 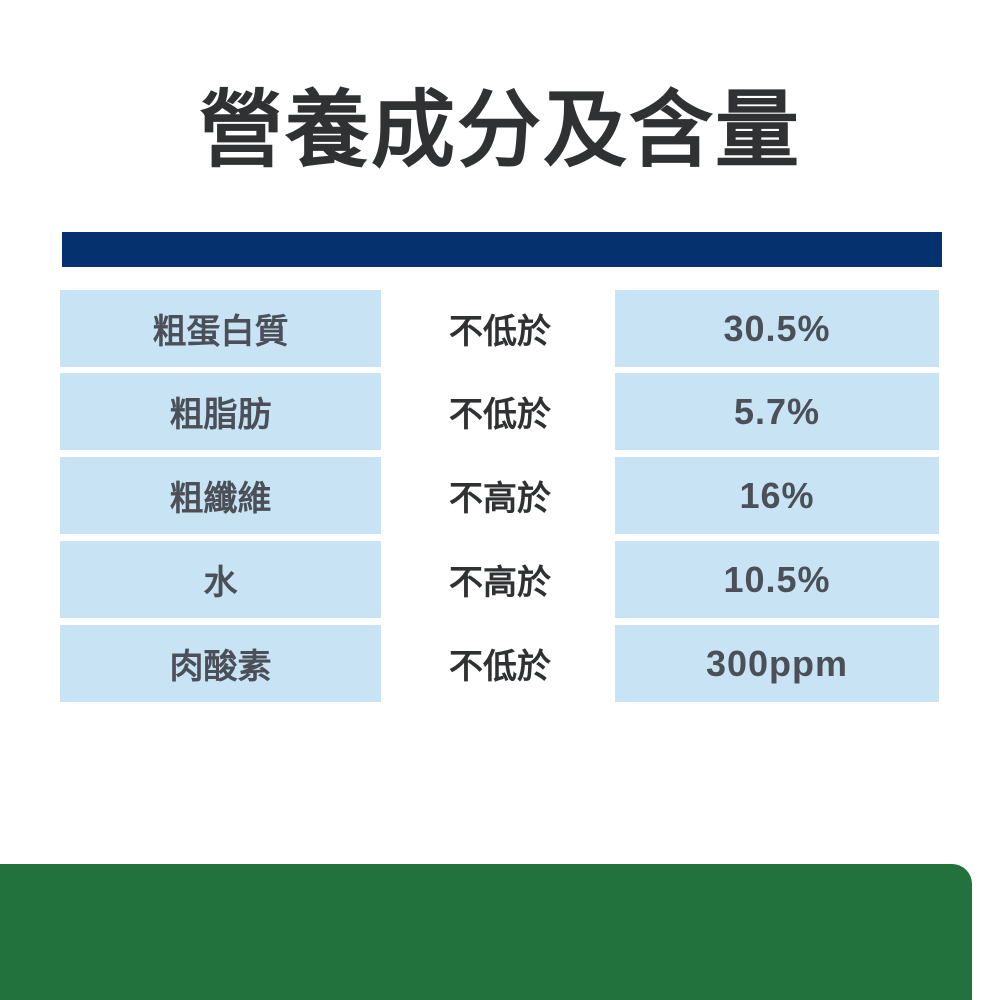 I want to click on nutrient-name: 粗蛋白質, so click(x=220, y=328).